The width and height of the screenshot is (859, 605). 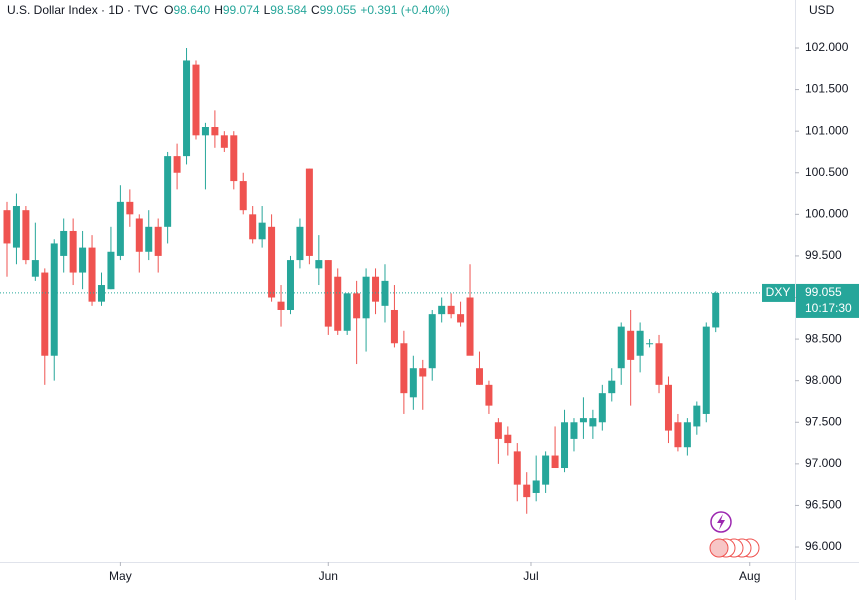 What do you see at coordinates (338, 10) in the screenshot?
I see `ohlc-value: 99.055` at bounding box center [338, 10].